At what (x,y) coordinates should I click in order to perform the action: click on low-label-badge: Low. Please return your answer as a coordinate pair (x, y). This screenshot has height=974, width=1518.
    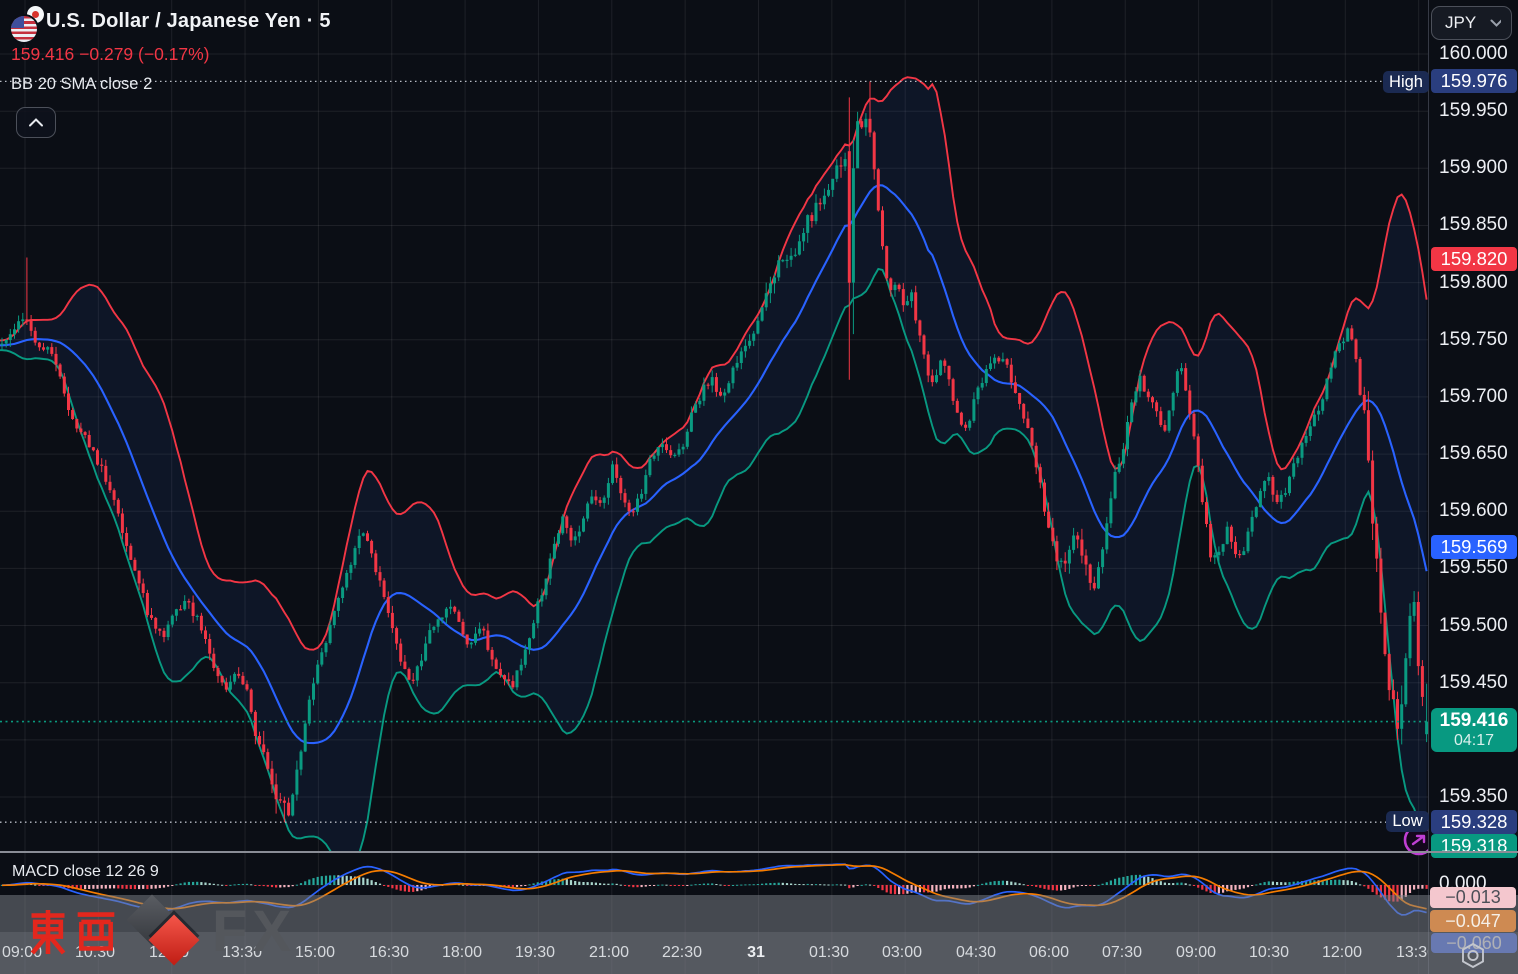
    Looking at the image, I should click on (1407, 821).